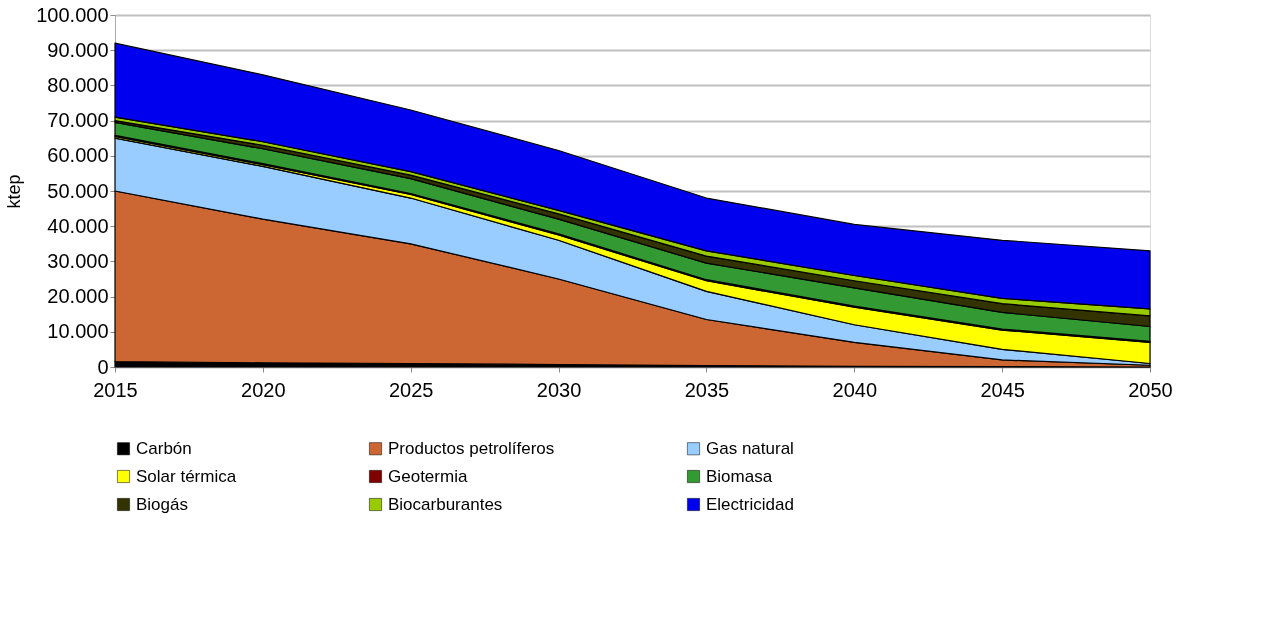  What do you see at coordinates (855, 389) in the screenshot?
I see `x-tick-label: 2040` at bounding box center [855, 389].